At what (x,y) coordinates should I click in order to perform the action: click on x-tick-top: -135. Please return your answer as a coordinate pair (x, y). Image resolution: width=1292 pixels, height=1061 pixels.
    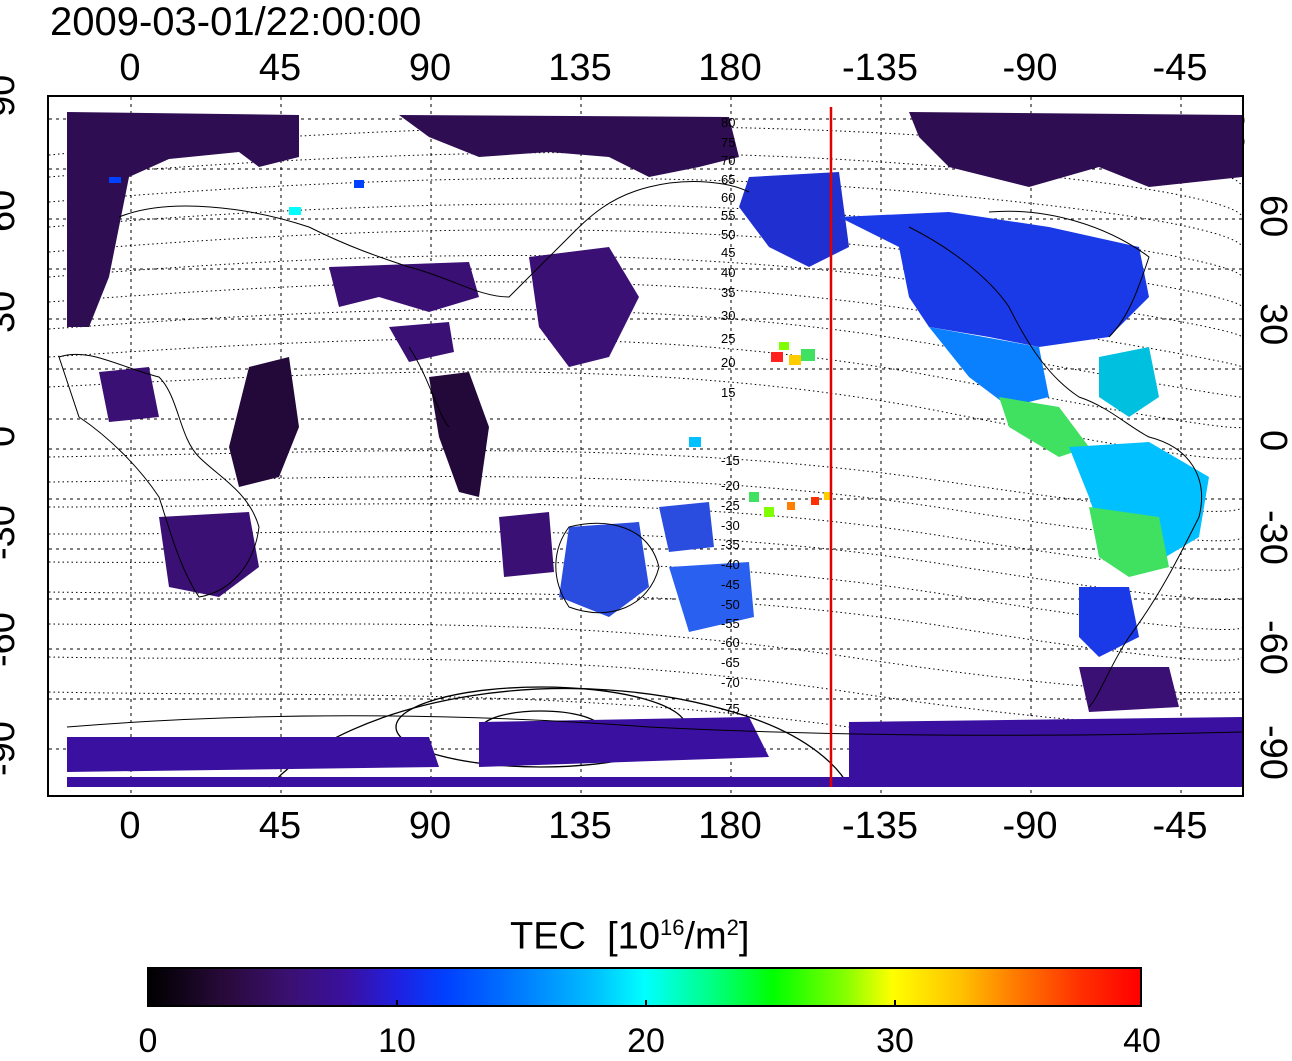
    Looking at the image, I should click on (880, 68).